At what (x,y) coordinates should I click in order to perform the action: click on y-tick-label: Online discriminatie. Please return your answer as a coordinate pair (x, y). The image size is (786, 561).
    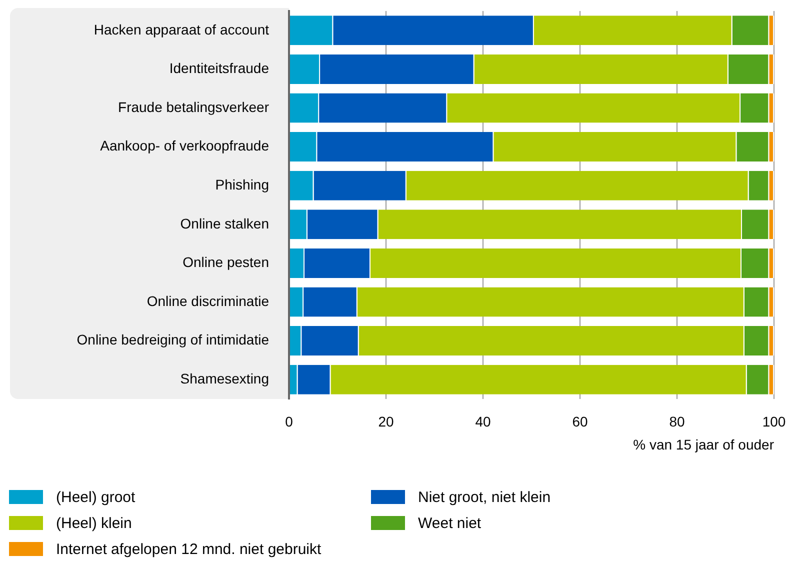
    Looking at the image, I should click on (208, 300).